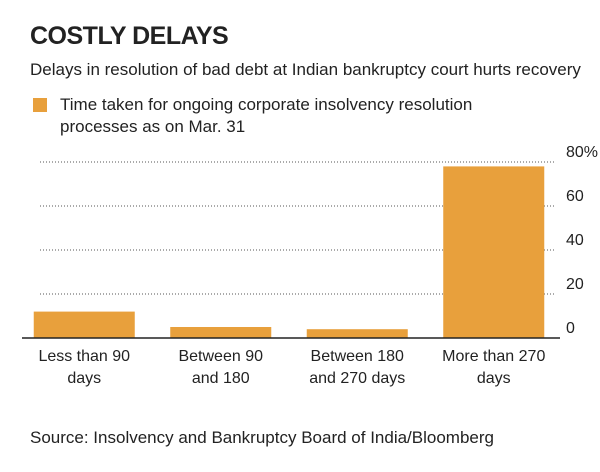 Image resolution: width=600 pixels, height=472 pixels. What do you see at coordinates (84, 367) in the screenshot?
I see `x-tick-label: Less than 90 days` at bounding box center [84, 367].